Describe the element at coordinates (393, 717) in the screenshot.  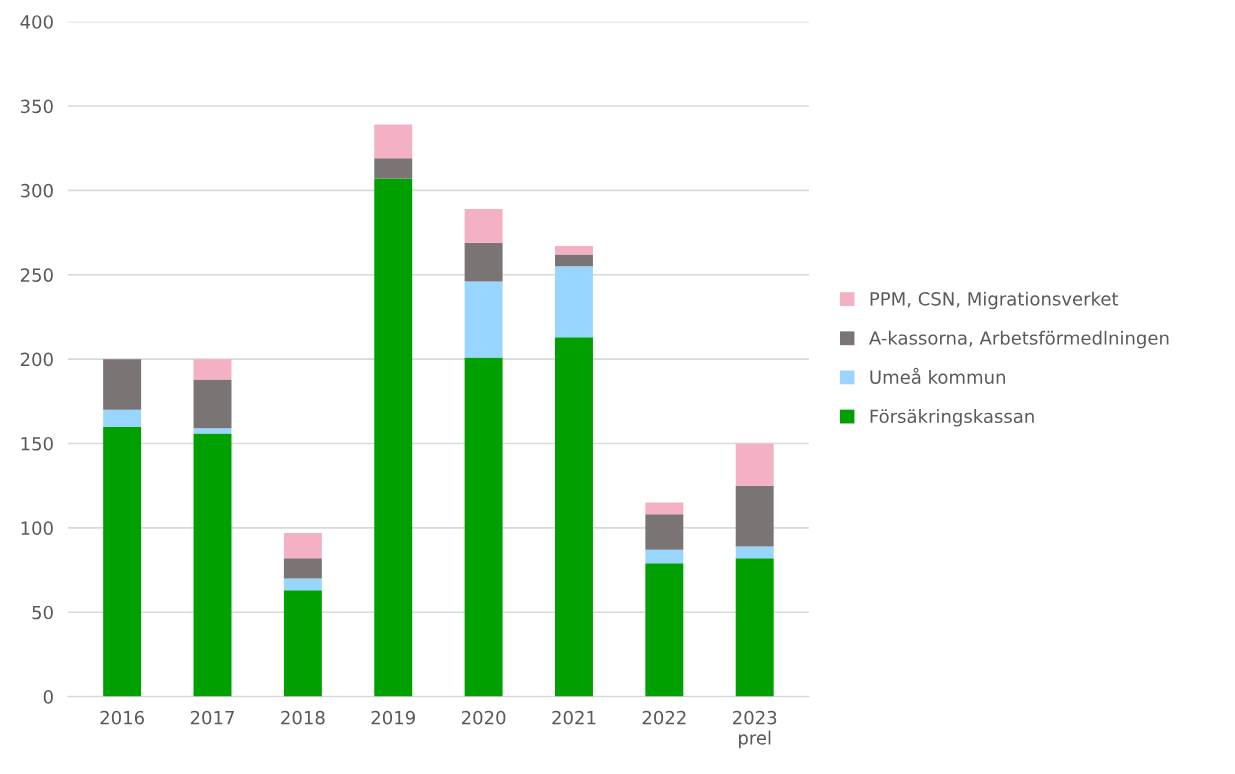
I see `x-tick-label: 2019` at that location.